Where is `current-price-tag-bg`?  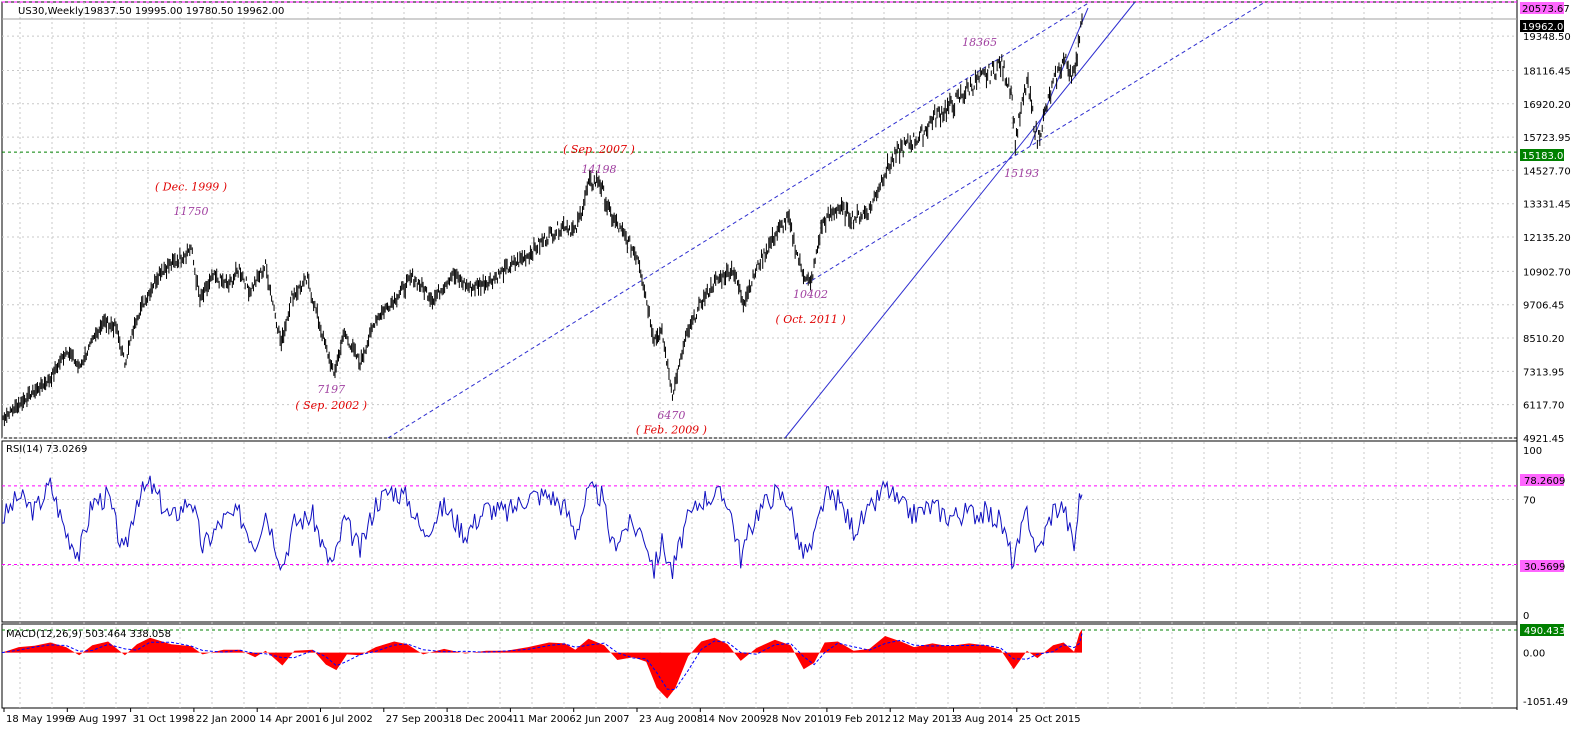 current-price-tag-bg is located at coordinates (1542, 26).